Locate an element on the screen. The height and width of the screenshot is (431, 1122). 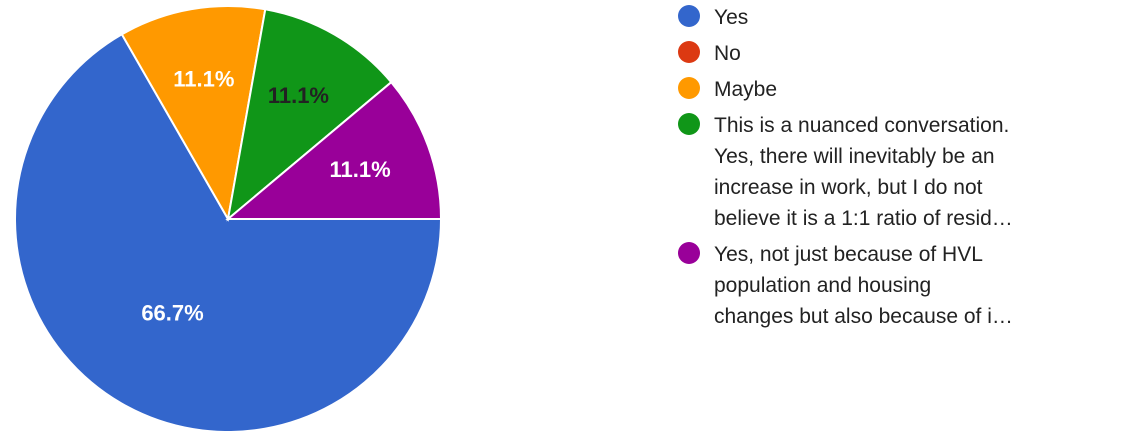
slice-label-2: 11.1% is located at coordinates (203, 78).